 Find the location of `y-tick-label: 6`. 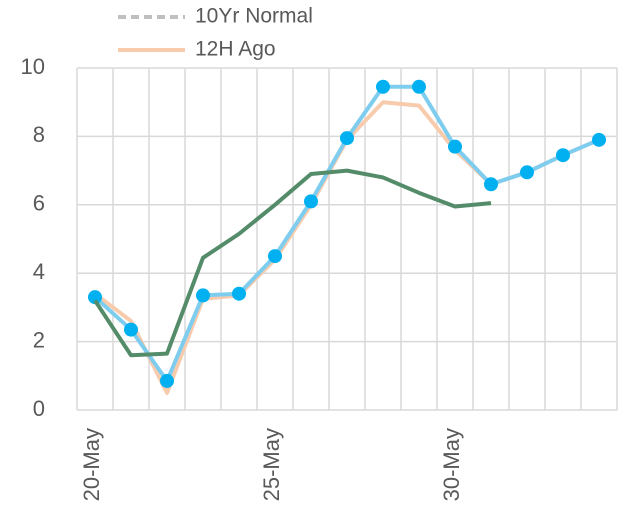

y-tick-label: 6 is located at coordinates (39, 203).